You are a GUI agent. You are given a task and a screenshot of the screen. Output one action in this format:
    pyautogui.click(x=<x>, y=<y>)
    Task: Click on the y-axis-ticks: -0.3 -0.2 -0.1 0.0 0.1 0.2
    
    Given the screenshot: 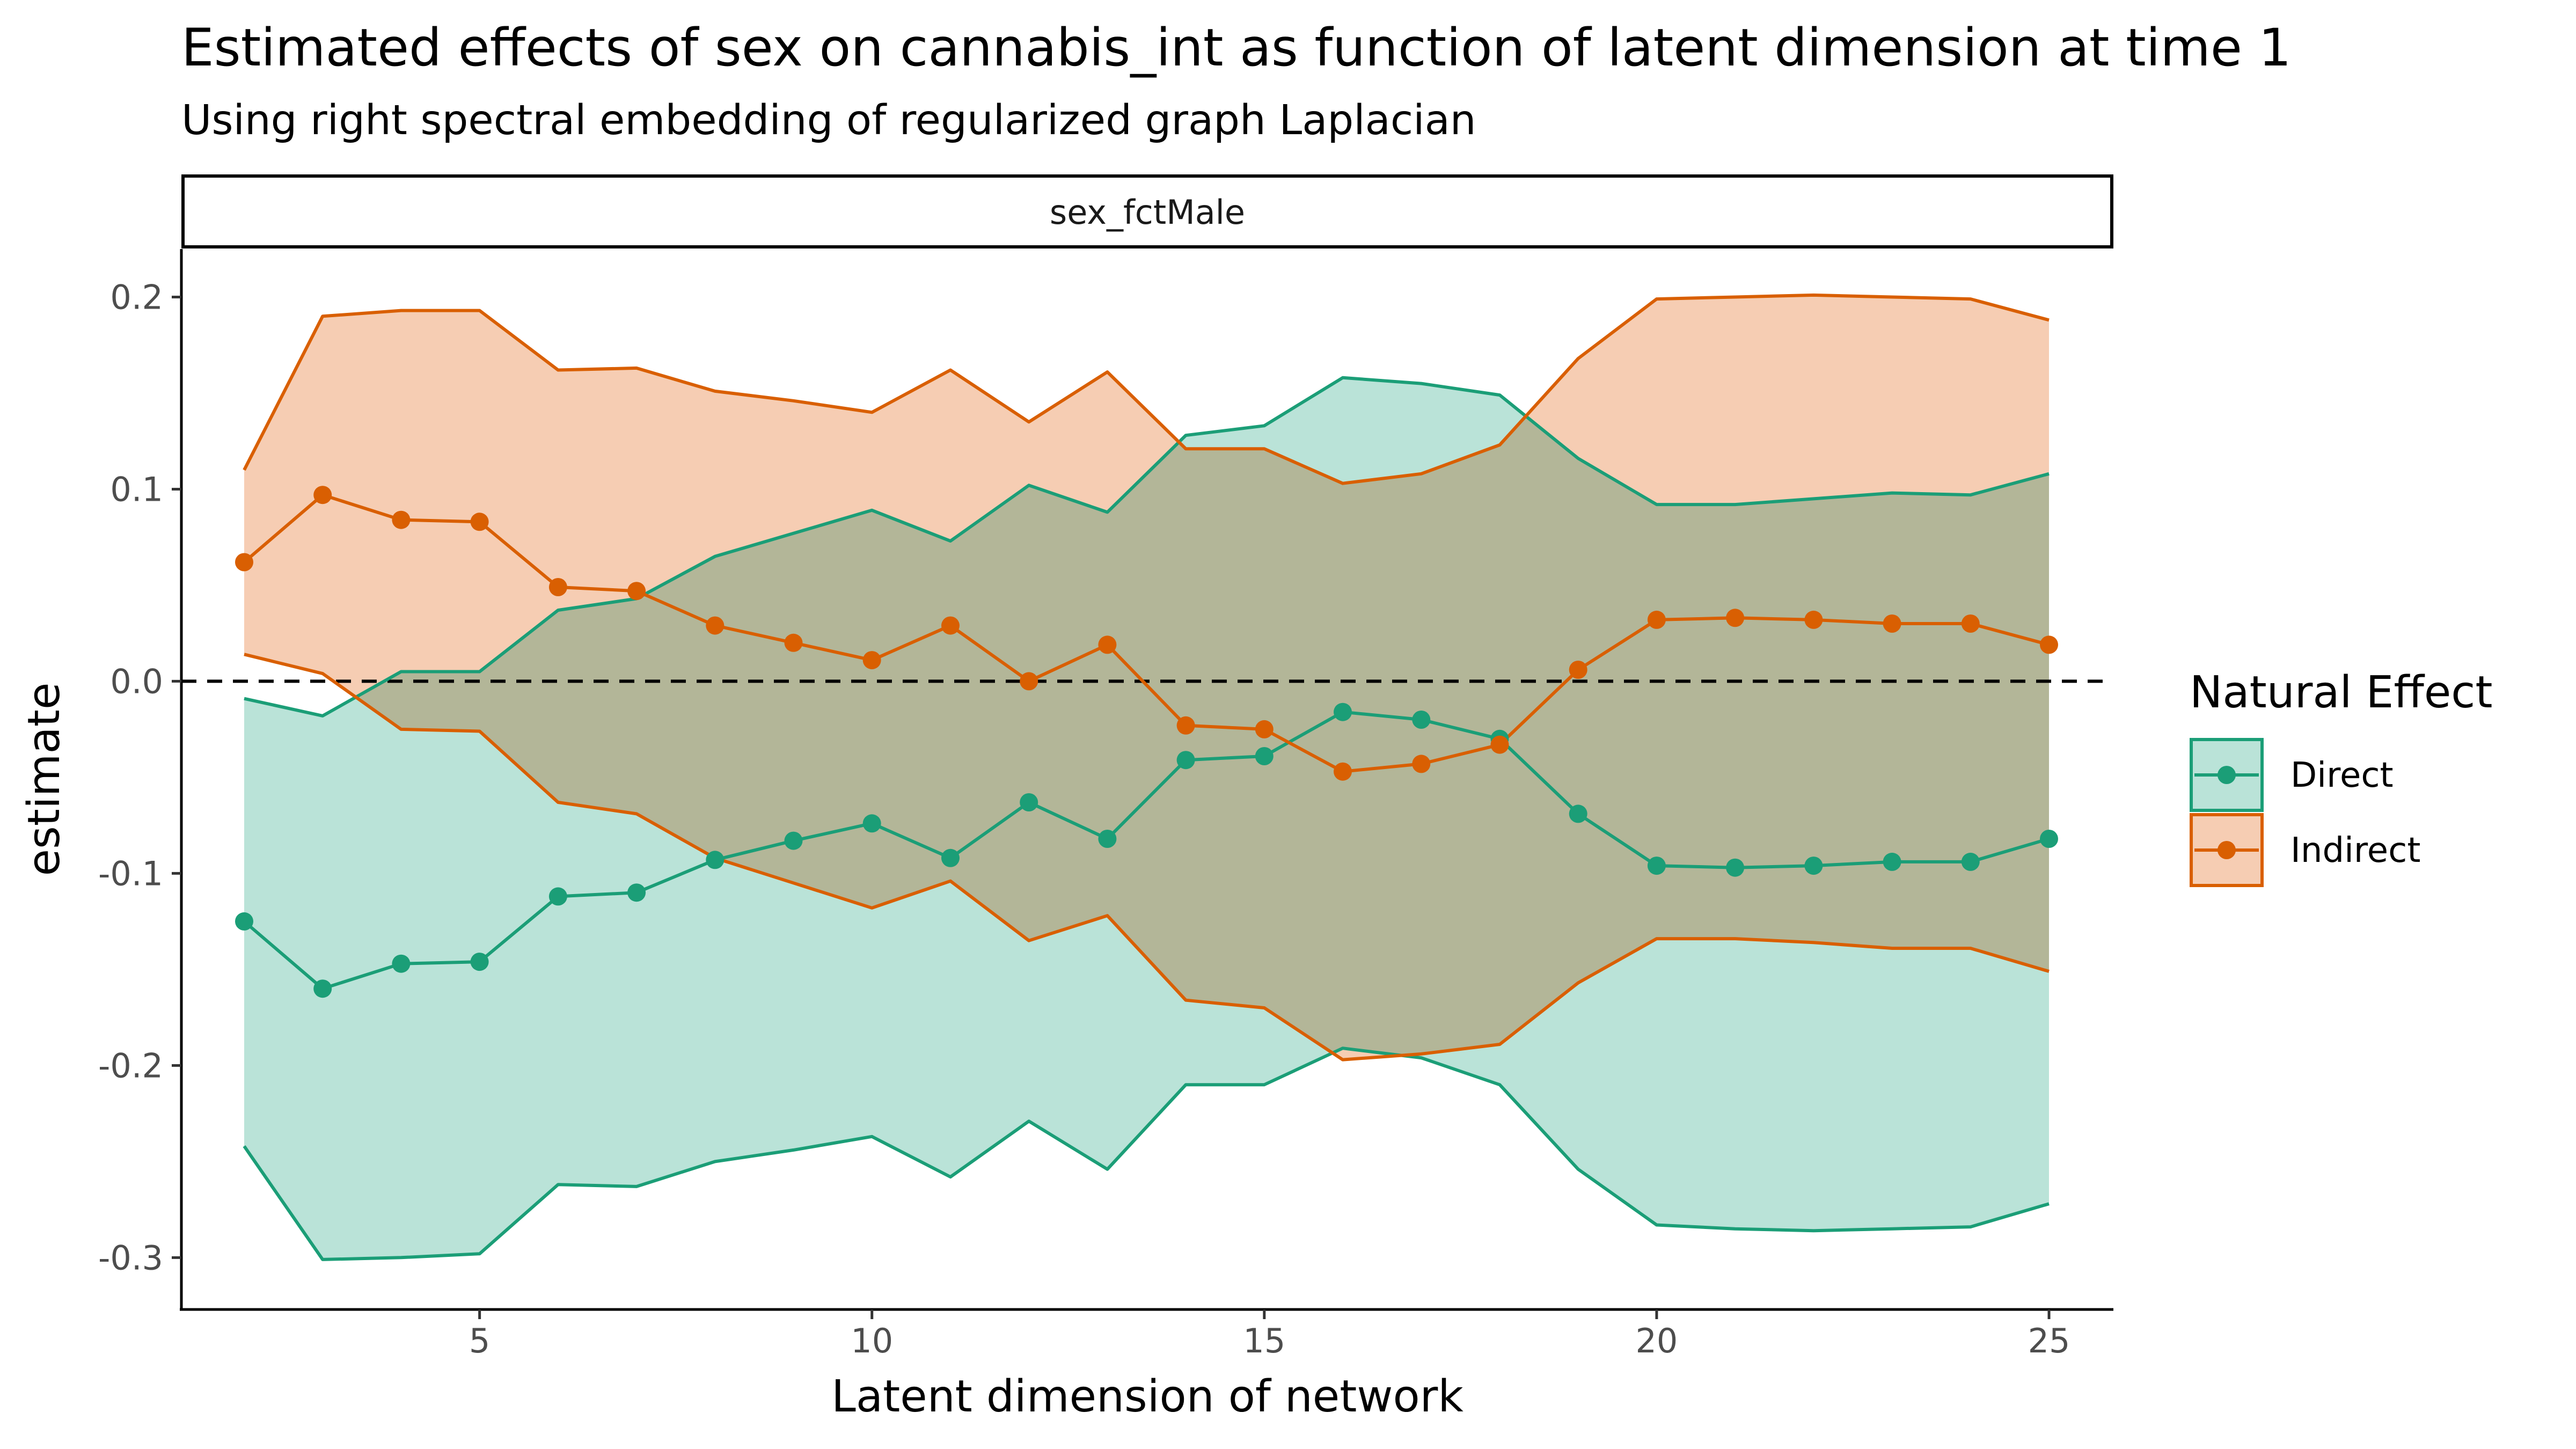 What is the action you would take?
    pyautogui.click(x=139, y=777)
    